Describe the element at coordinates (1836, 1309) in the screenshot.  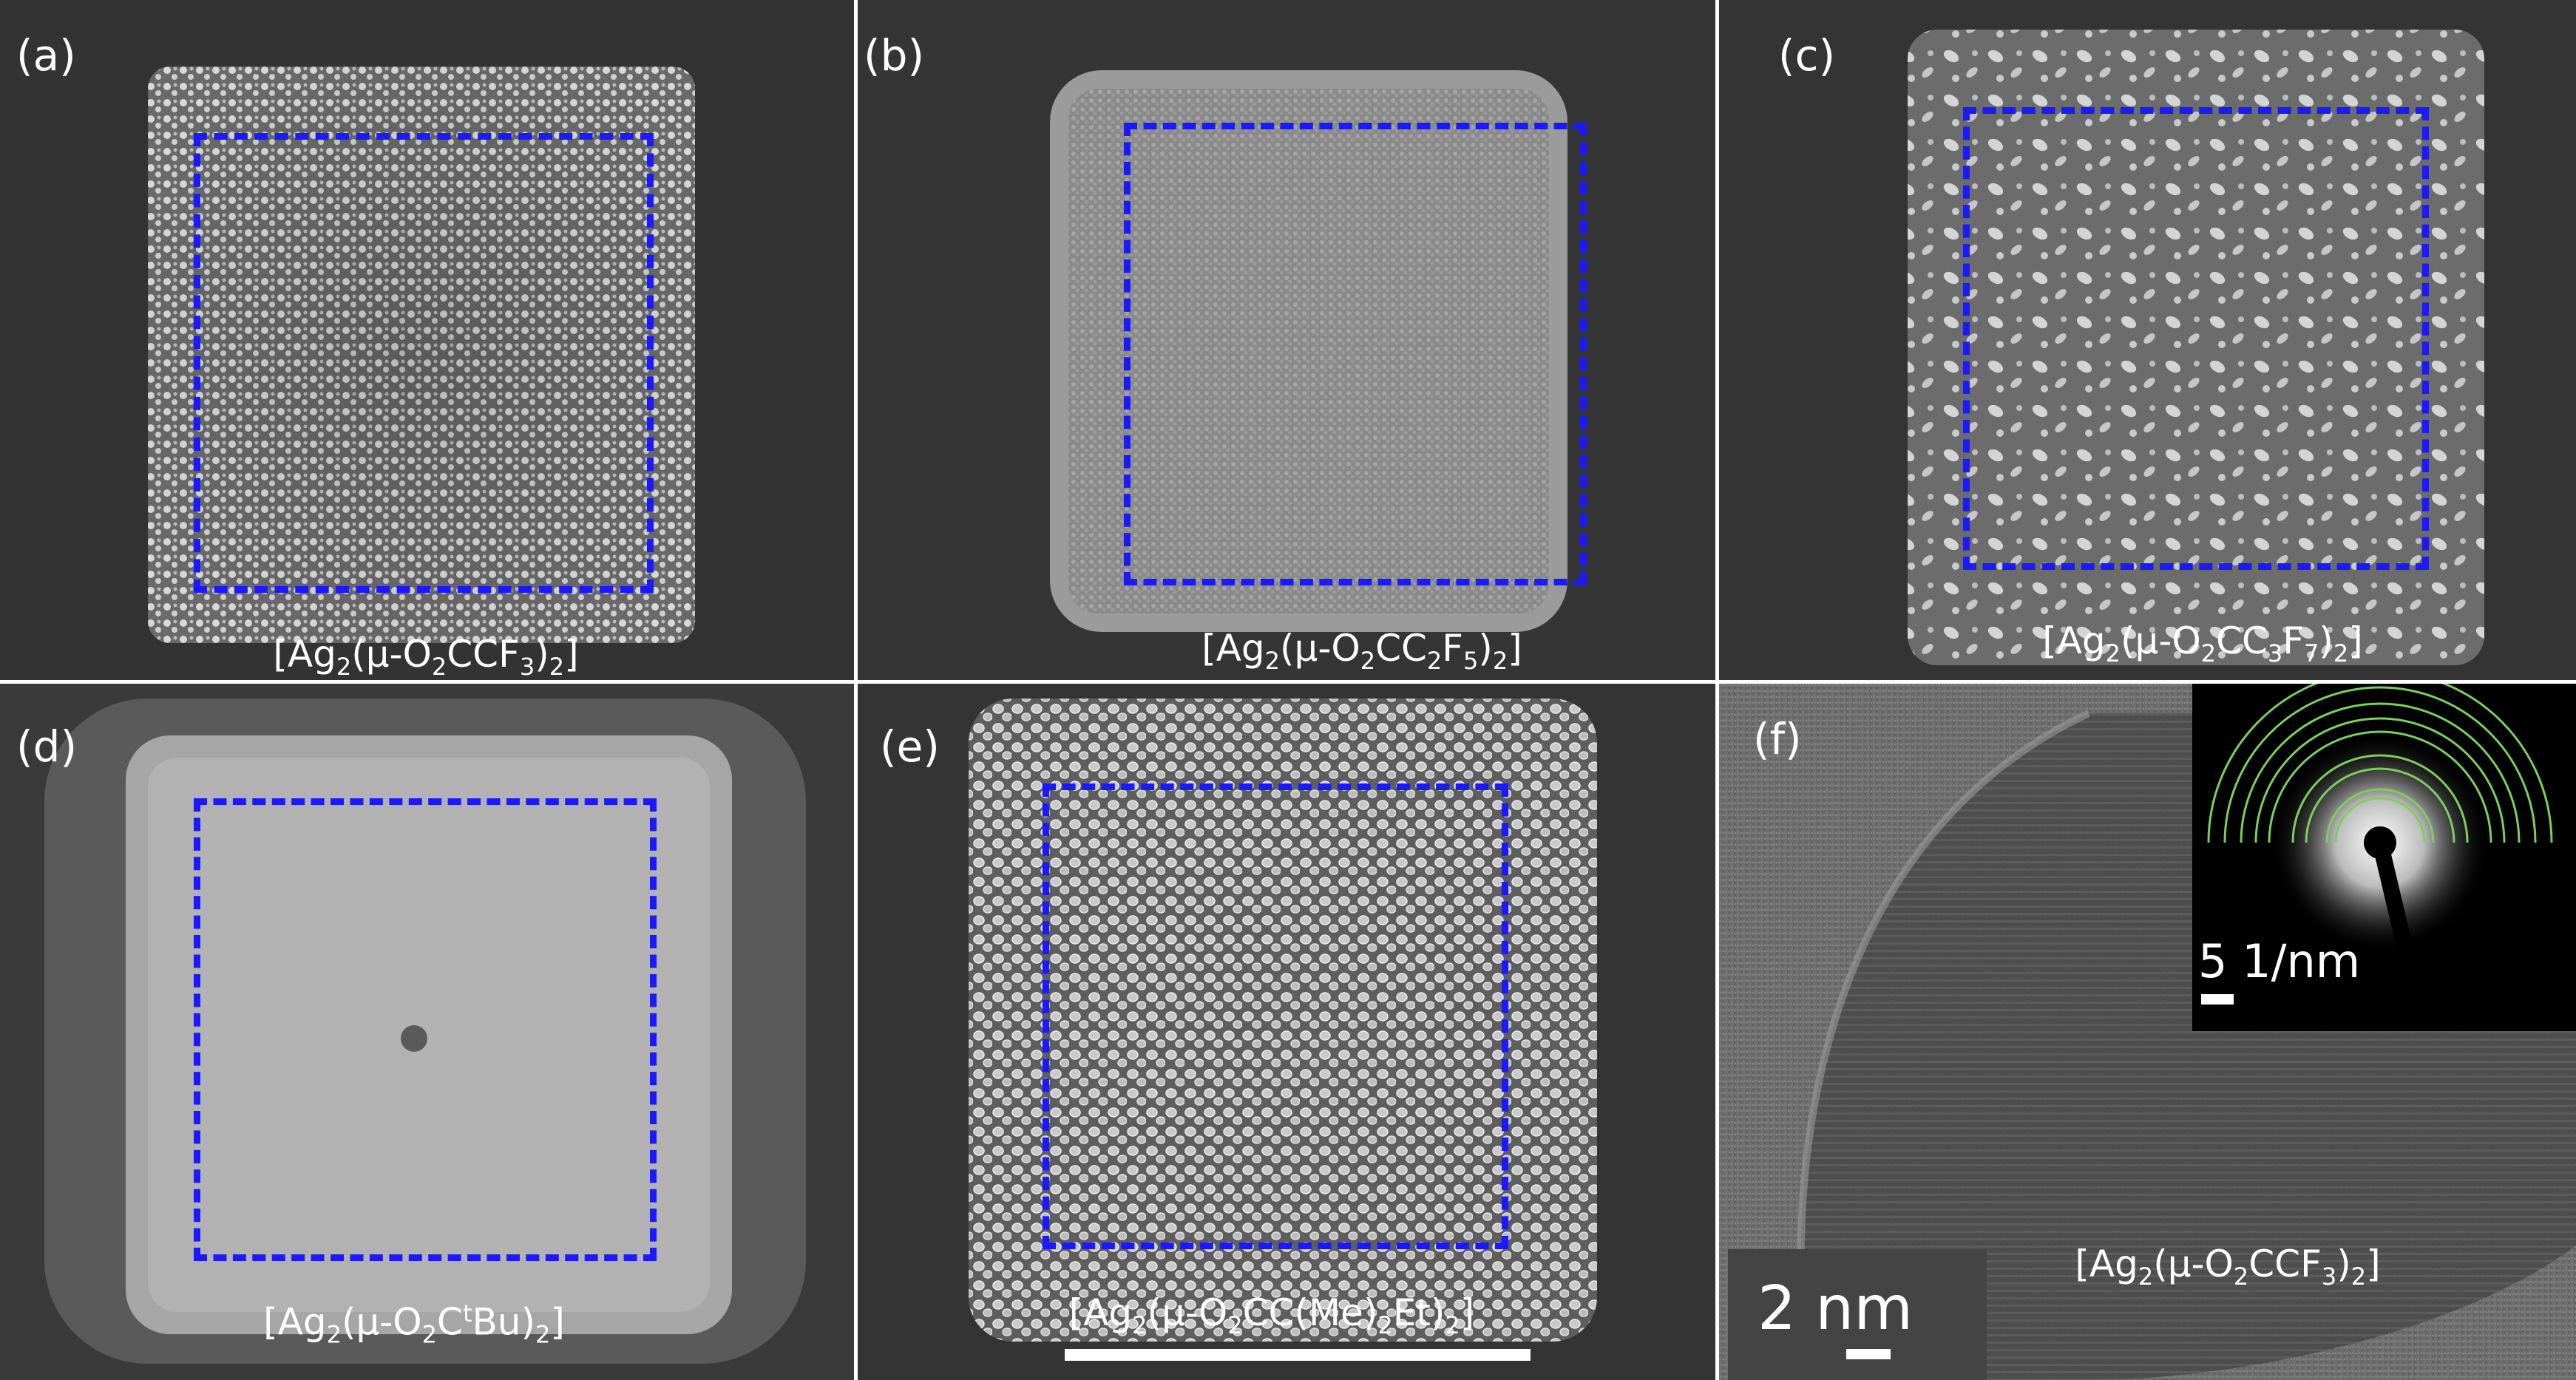
I see `tem-scale-label: 2 nm` at that location.